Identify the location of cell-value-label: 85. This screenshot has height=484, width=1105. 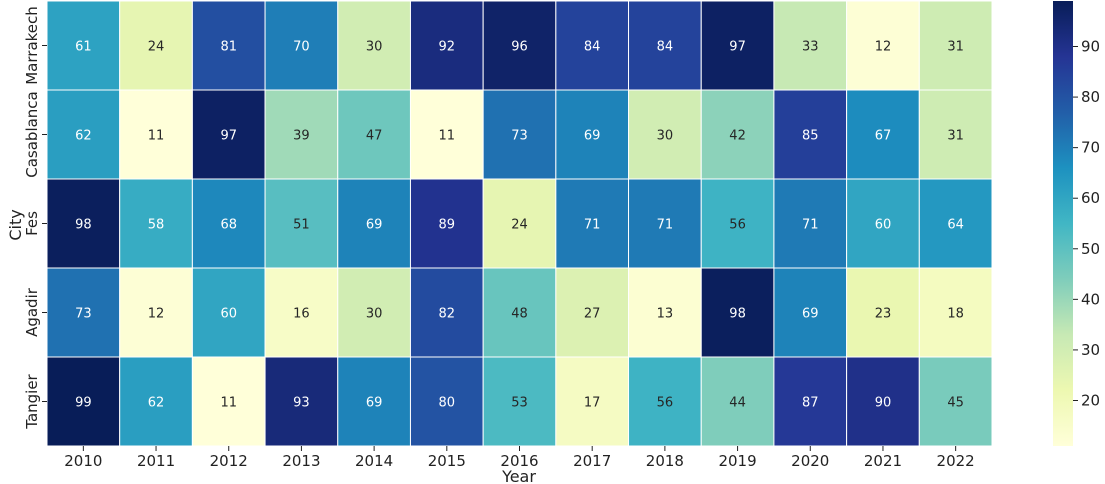
(810, 136).